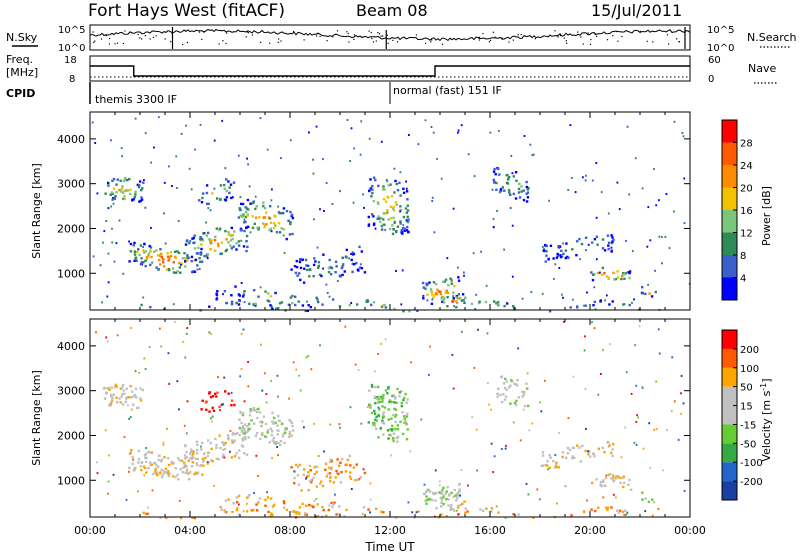  Describe the element at coordinates (743, 256) in the screenshot. I see `colorbar-tick-label: 8` at that location.